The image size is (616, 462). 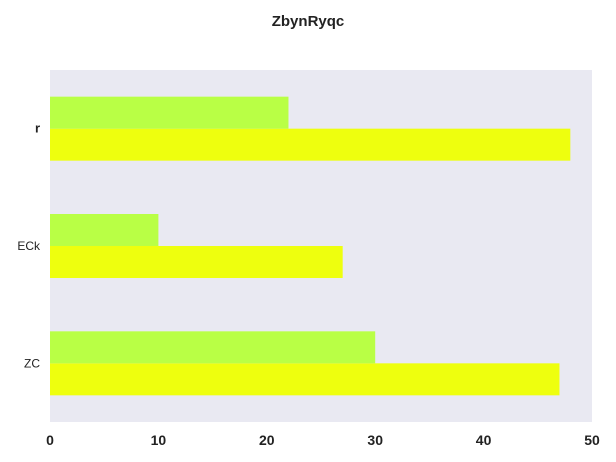 What do you see at coordinates (308, 21) in the screenshot?
I see `chart-title: ZbynRyqc` at bounding box center [308, 21].